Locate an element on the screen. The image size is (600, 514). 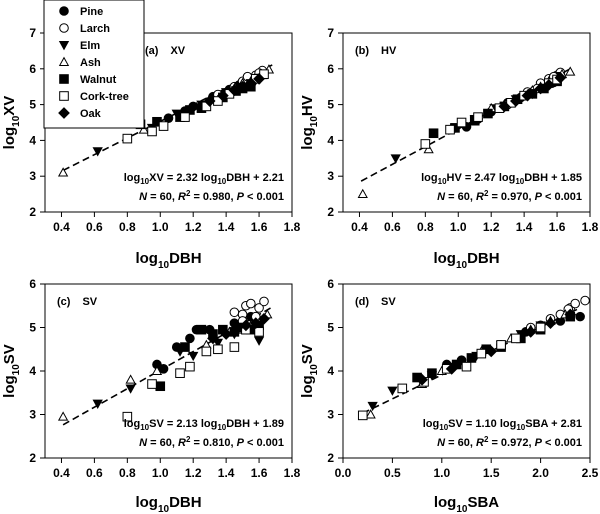
x-tick-label: 2.0 is located at coordinates (540, 473).